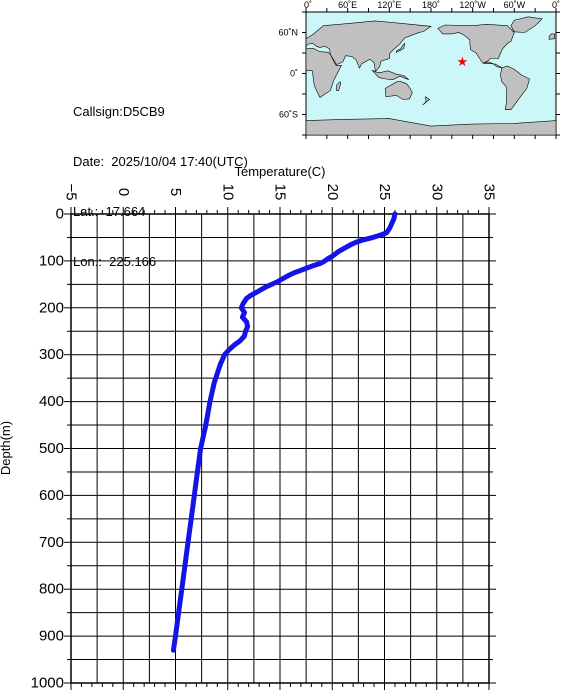  I want to click on x-tick-label: −5, so click(71, 191).